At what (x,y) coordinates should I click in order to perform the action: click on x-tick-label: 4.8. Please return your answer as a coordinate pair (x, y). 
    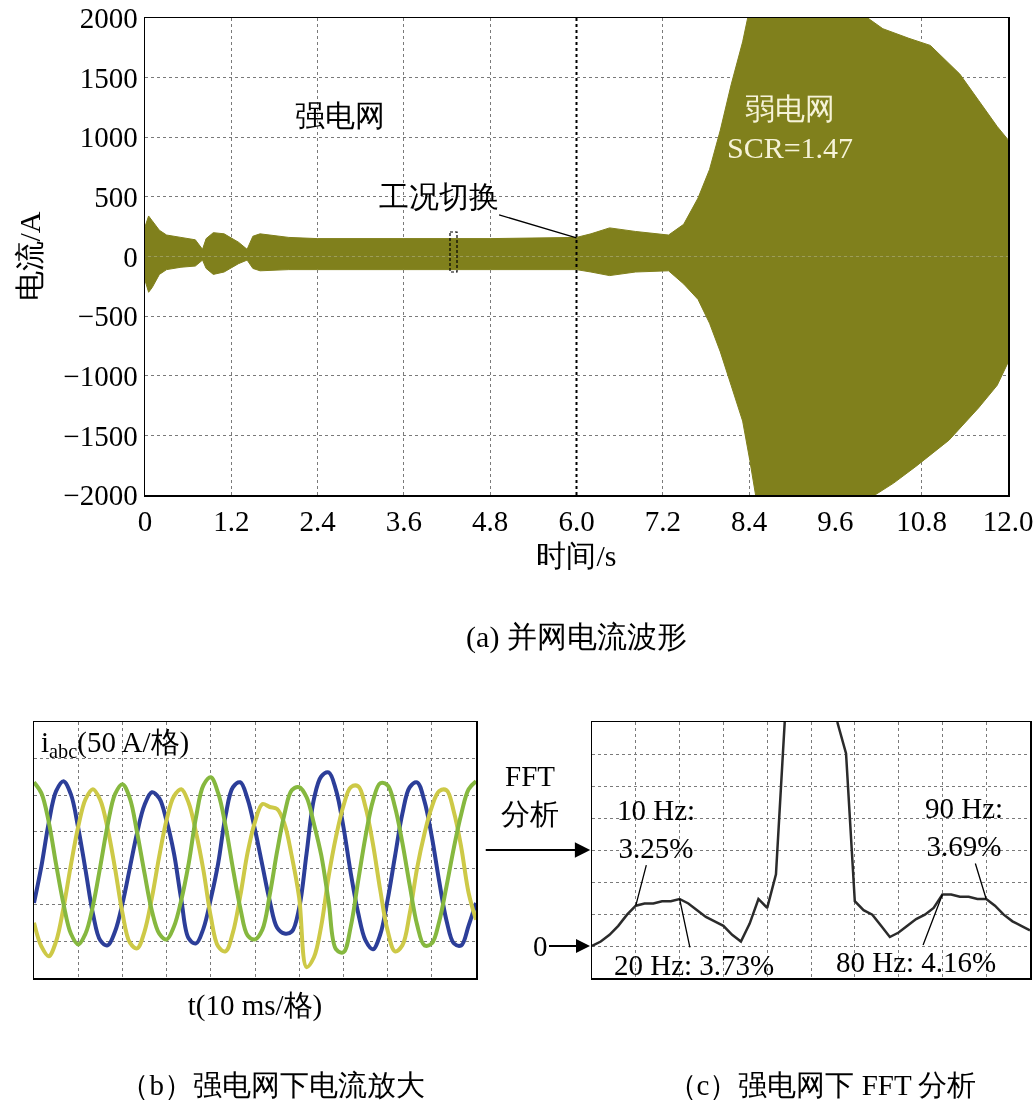
    Looking at the image, I should click on (490, 521).